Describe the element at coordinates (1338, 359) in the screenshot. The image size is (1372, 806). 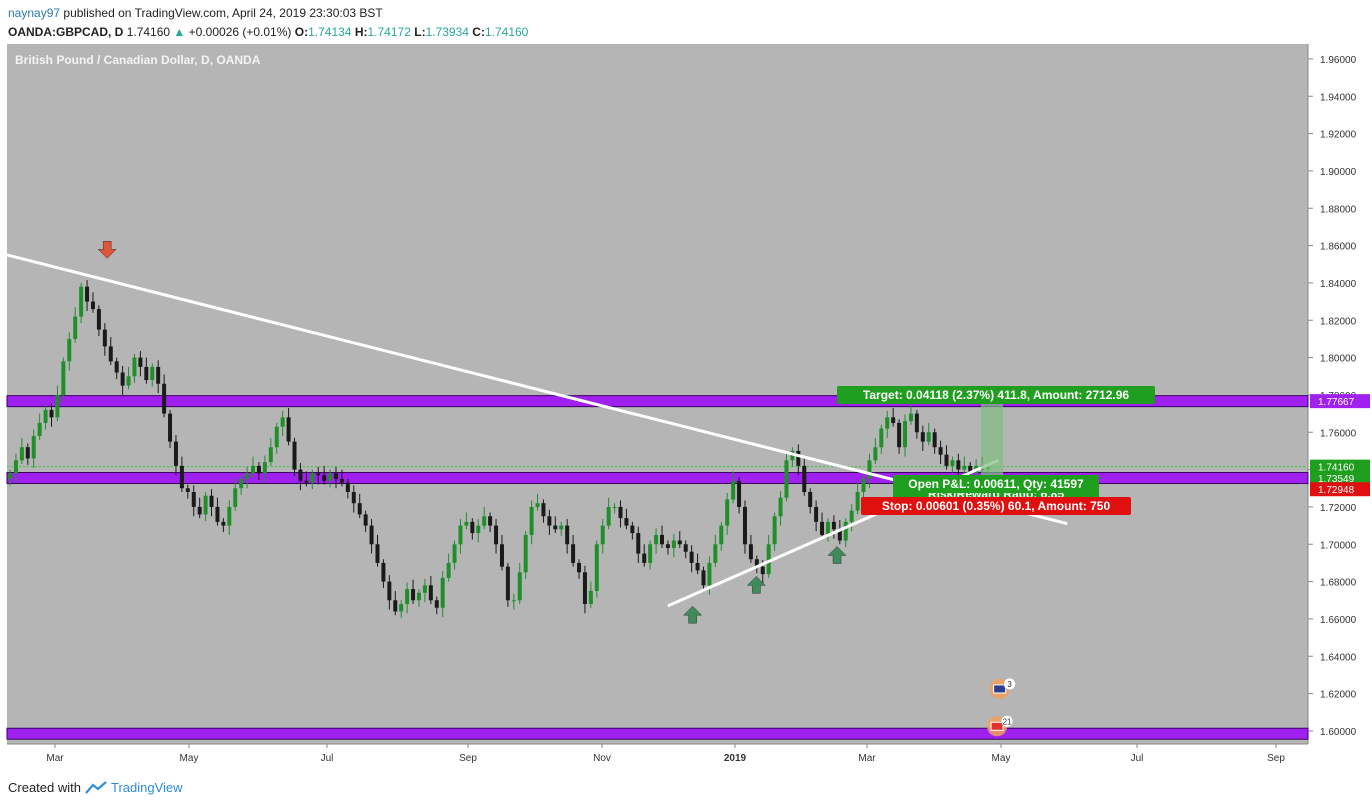
I see `y-tick-label: 1.80000` at that location.